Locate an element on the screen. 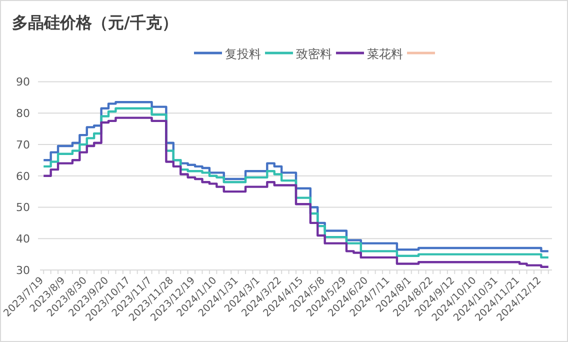 The width and height of the screenshot is (568, 342). legend-label: 菜花料 is located at coordinates (385, 54).